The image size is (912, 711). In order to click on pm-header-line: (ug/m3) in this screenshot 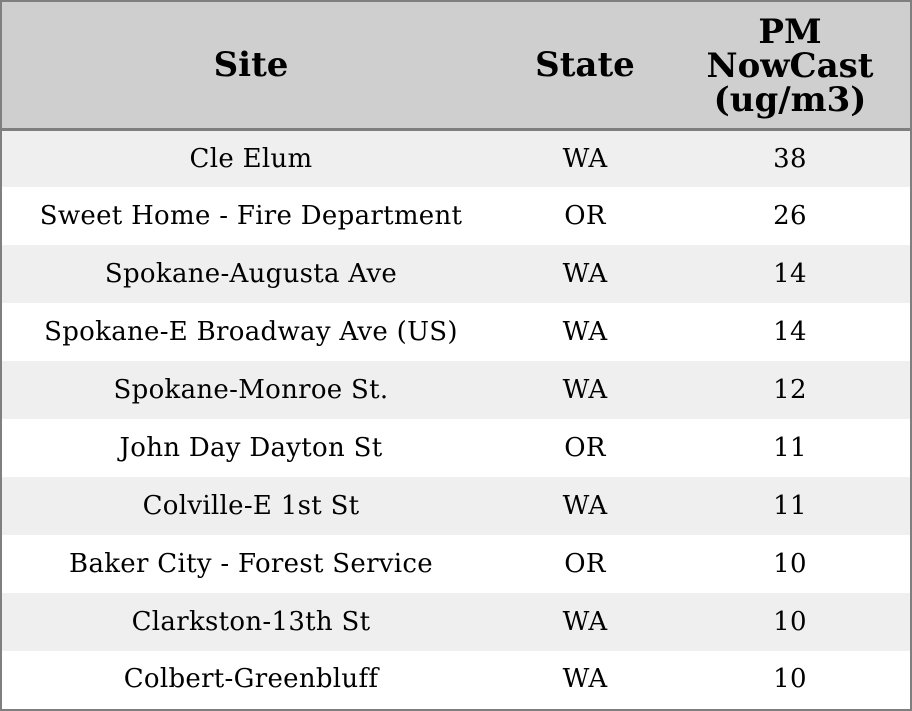, I will do `click(790, 99)`.